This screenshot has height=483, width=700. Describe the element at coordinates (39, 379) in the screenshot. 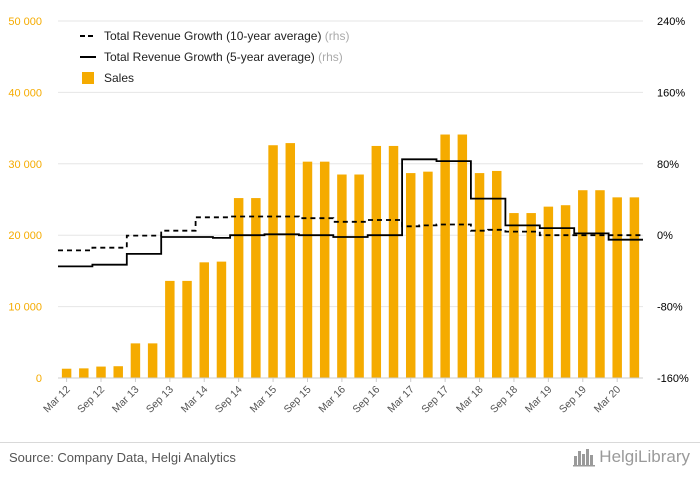

I see `y-left-tick-label: 0` at that location.